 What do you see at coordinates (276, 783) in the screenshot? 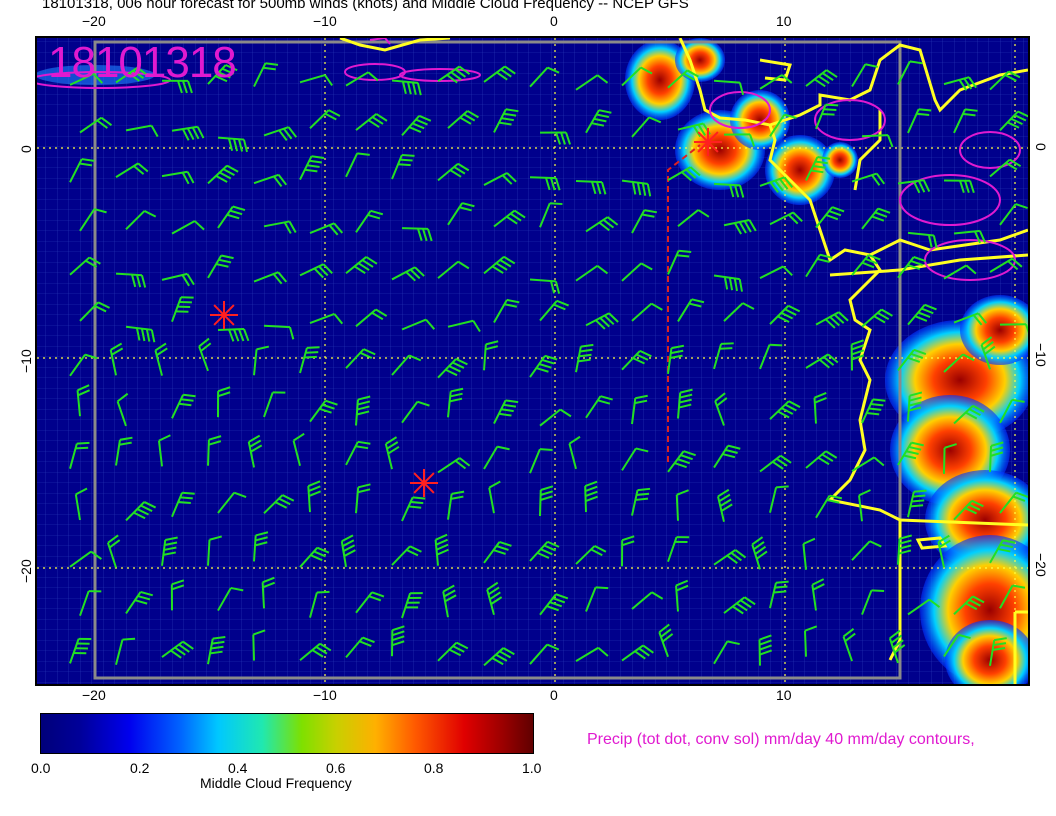
I see `colorbar-title: Middle Cloud Frequency` at bounding box center [276, 783].